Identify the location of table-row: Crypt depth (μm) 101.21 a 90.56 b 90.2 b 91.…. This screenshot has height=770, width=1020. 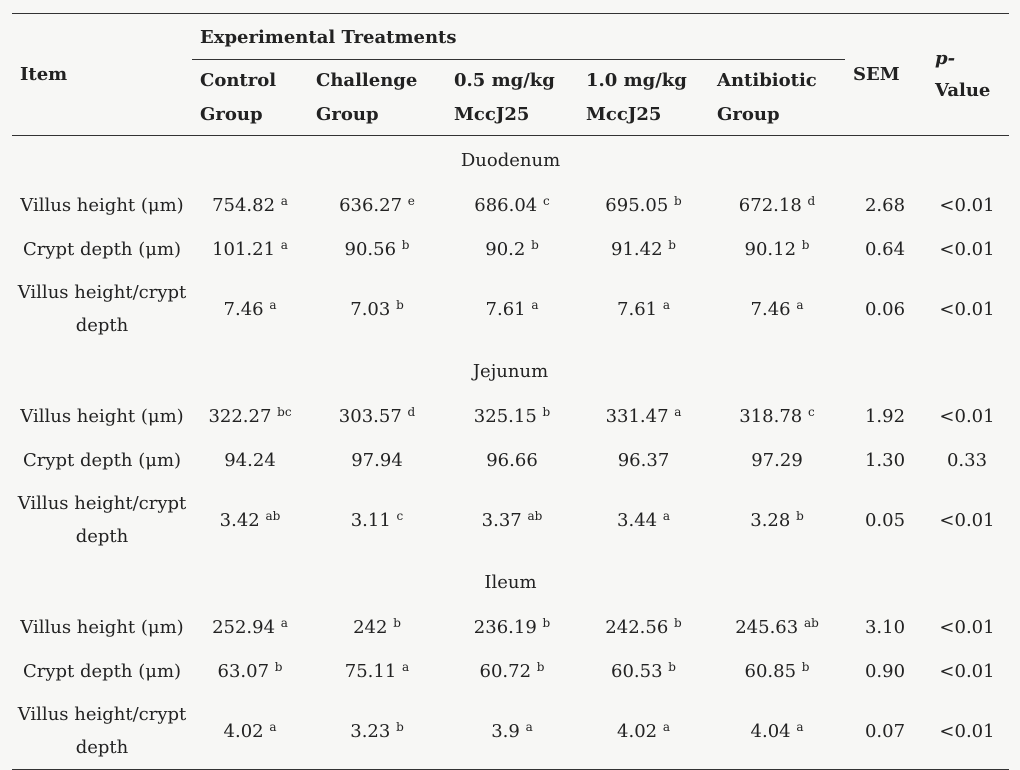
(510, 249).